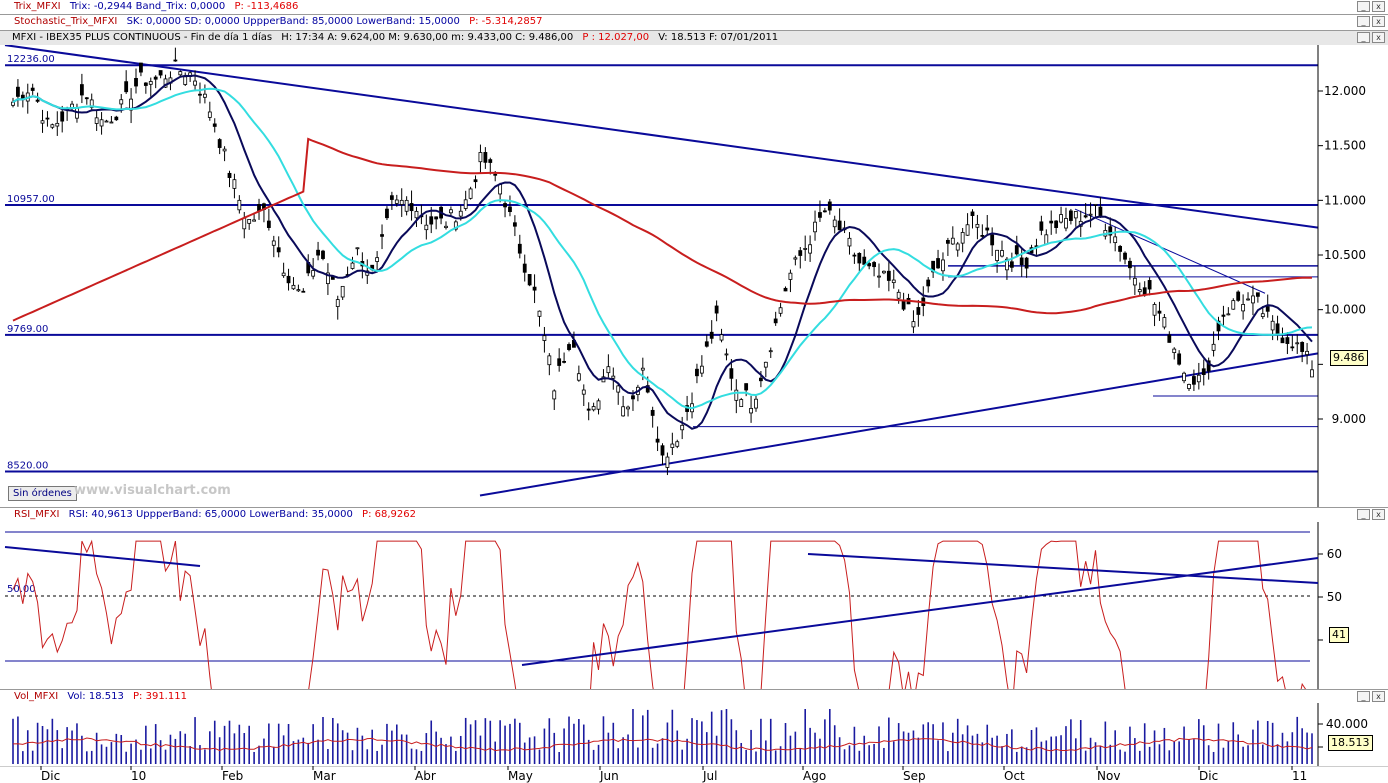  I want to click on trix-minimize-button: _, so click(1363, 6).